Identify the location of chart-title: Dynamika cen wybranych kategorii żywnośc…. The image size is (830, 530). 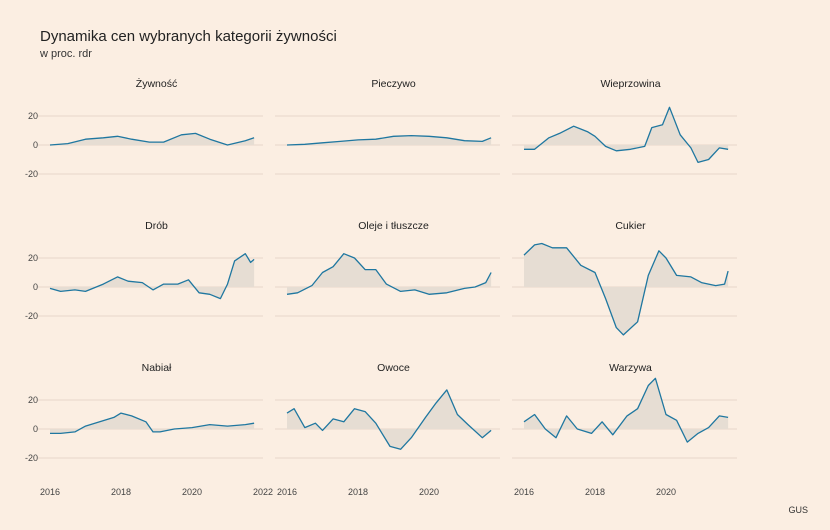
(188, 36).